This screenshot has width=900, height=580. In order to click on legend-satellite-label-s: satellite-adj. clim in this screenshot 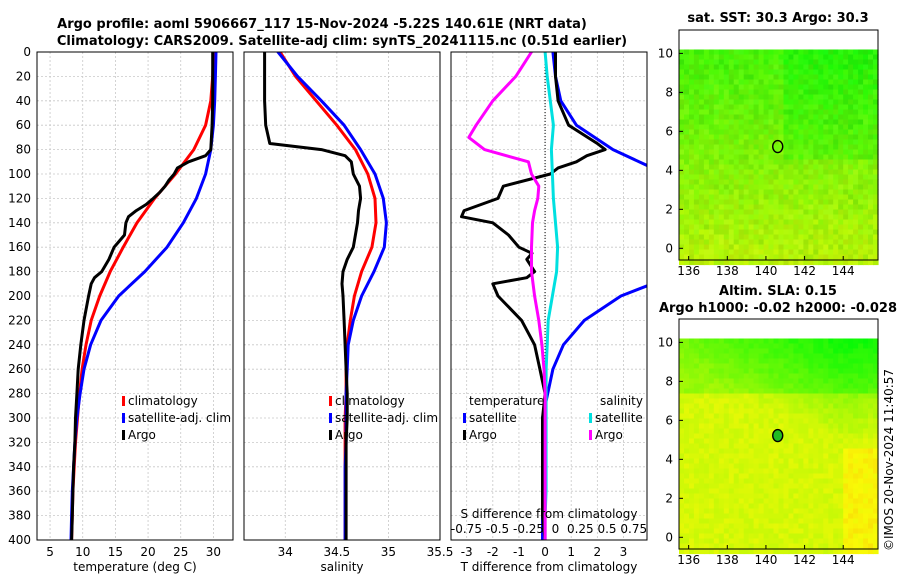, I will do `click(386, 418)`.